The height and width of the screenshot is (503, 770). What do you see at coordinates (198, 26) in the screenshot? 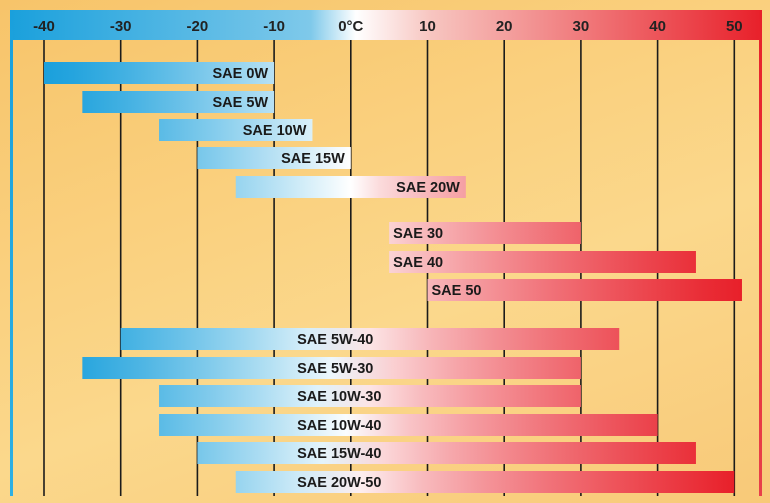
I see `x-tick-label: -20` at bounding box center [198, 26].